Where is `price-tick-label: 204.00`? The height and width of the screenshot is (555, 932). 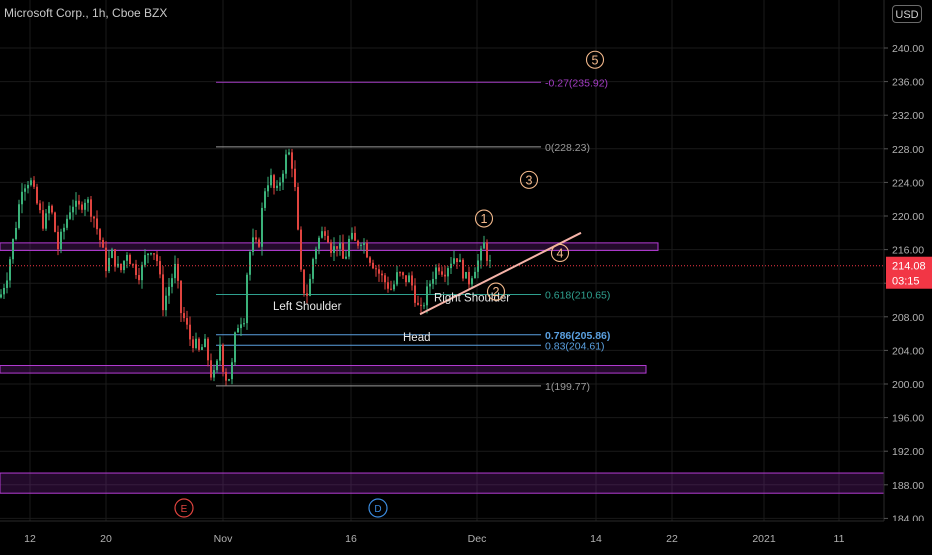
price-tick-label: 204.00 is located at coordinates (908, 351).